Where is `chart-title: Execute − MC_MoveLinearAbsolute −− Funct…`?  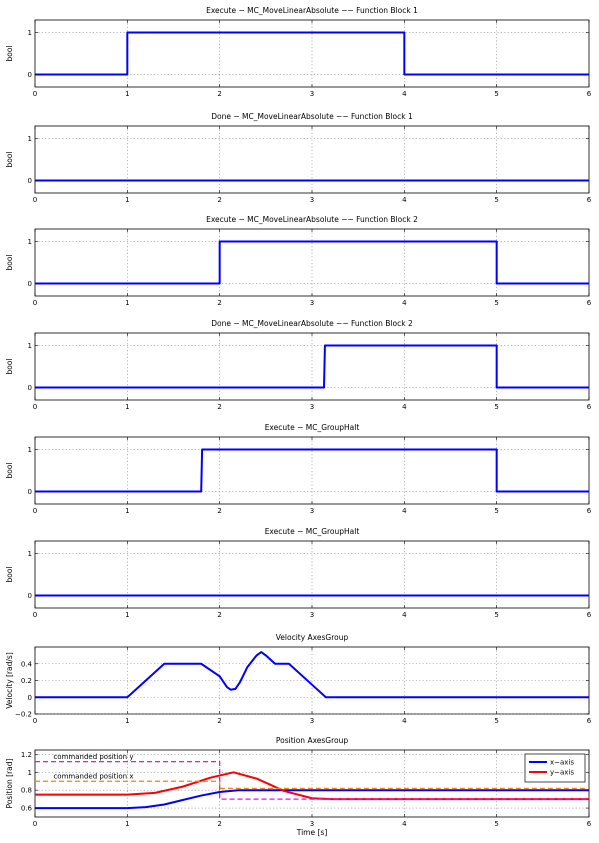
chart-title: Execute − MC_MoveLinearAbsolute −− Funct… is located at coordinates (312, 10).